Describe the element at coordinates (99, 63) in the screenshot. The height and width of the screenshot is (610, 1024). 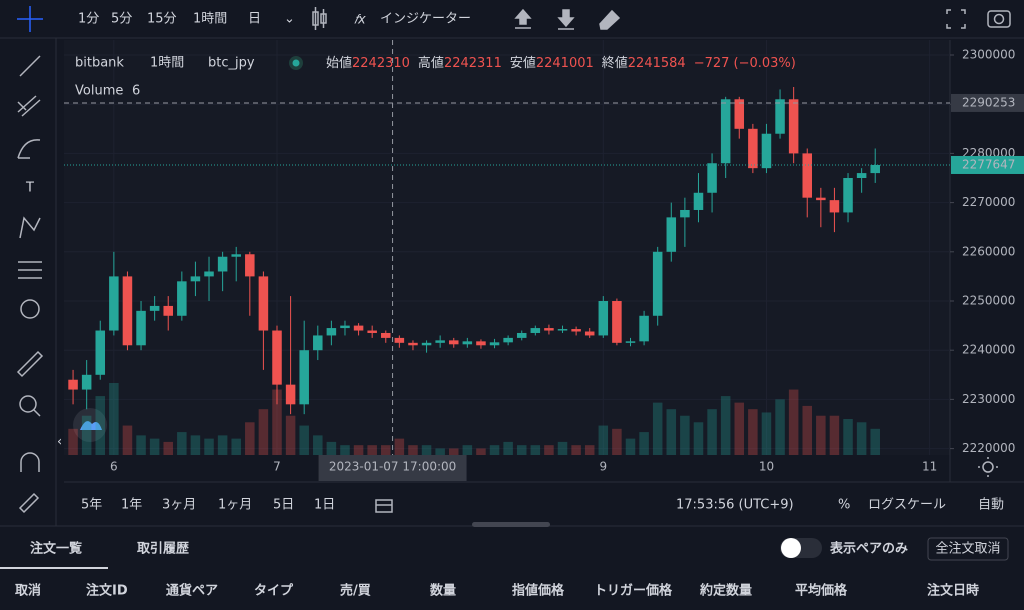
I see `exchange: bitbank` at that location.